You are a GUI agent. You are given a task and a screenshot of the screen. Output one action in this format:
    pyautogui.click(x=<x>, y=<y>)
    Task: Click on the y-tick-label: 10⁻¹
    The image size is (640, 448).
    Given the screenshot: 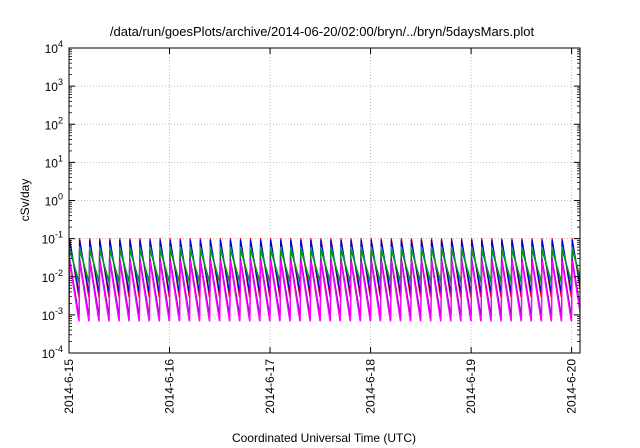 What is the action you would take?
    pyautogui.click(x=52, y=238)
    